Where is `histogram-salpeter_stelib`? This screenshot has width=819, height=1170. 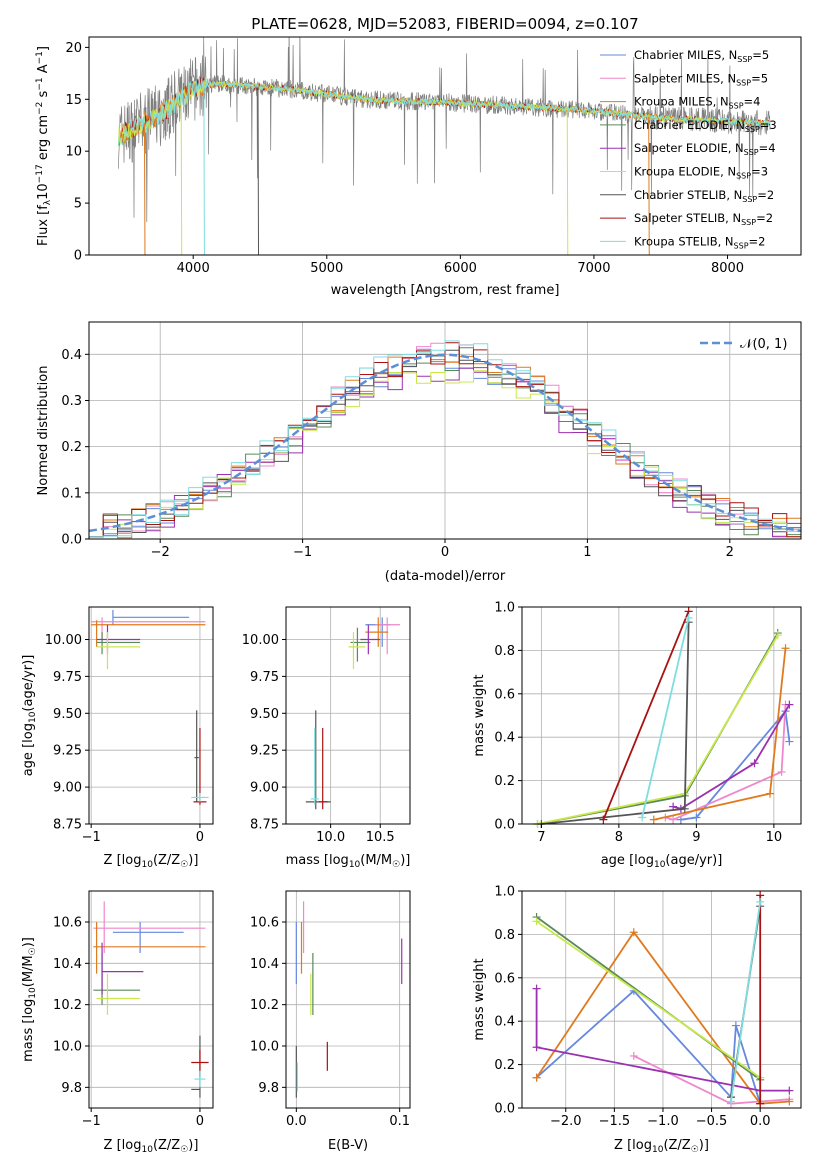
histogram-salpeter_stelib is located at coordinates (445, 440).